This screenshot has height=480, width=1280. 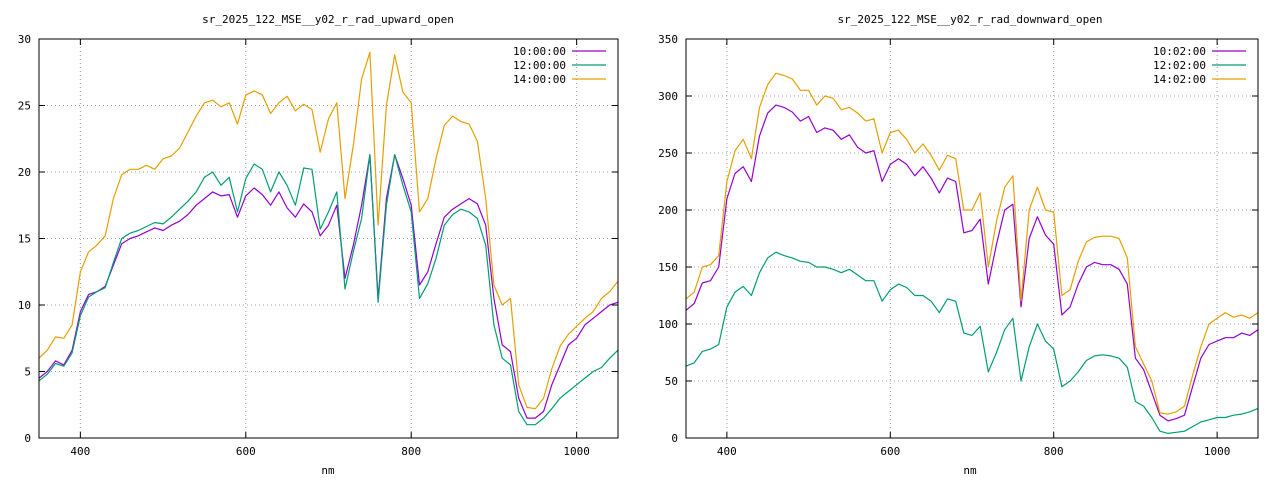 What do you see at coordinates (24, 239) in the screenshot?
I see `y-tick-label: 15` at bounding box center [24, 239].